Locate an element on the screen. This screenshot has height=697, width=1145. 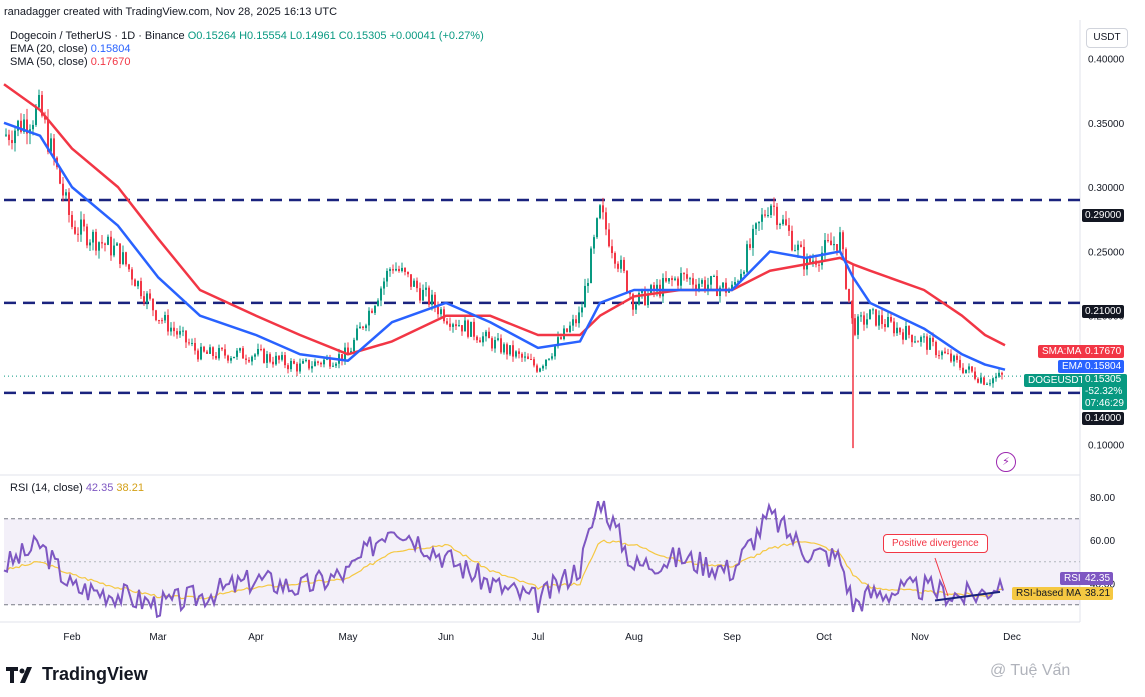
ema-legend: EMA (20, close) 0.15804 is located at coordinates (70, 49).